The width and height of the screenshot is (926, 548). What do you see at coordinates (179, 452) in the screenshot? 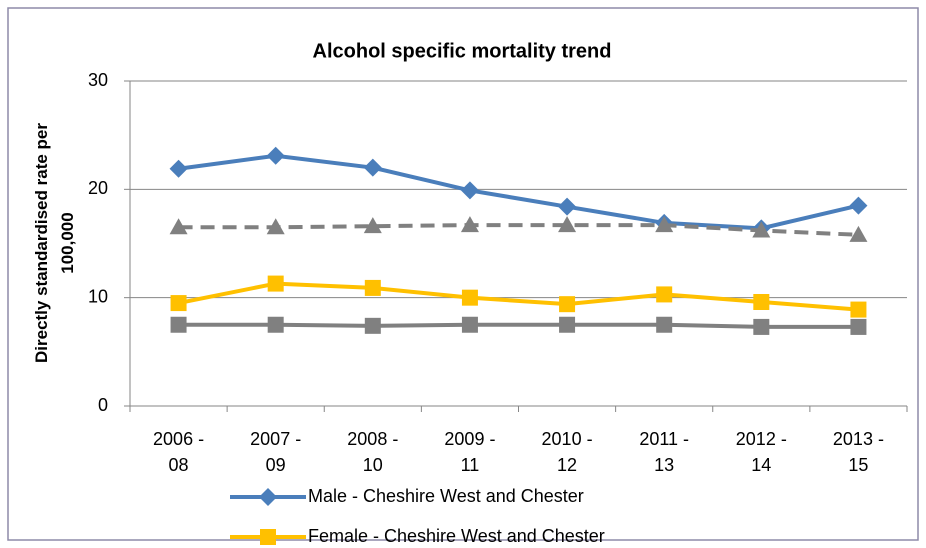
I see `x-tick-label: 2006 - 08` at bounding box center [179, 452].